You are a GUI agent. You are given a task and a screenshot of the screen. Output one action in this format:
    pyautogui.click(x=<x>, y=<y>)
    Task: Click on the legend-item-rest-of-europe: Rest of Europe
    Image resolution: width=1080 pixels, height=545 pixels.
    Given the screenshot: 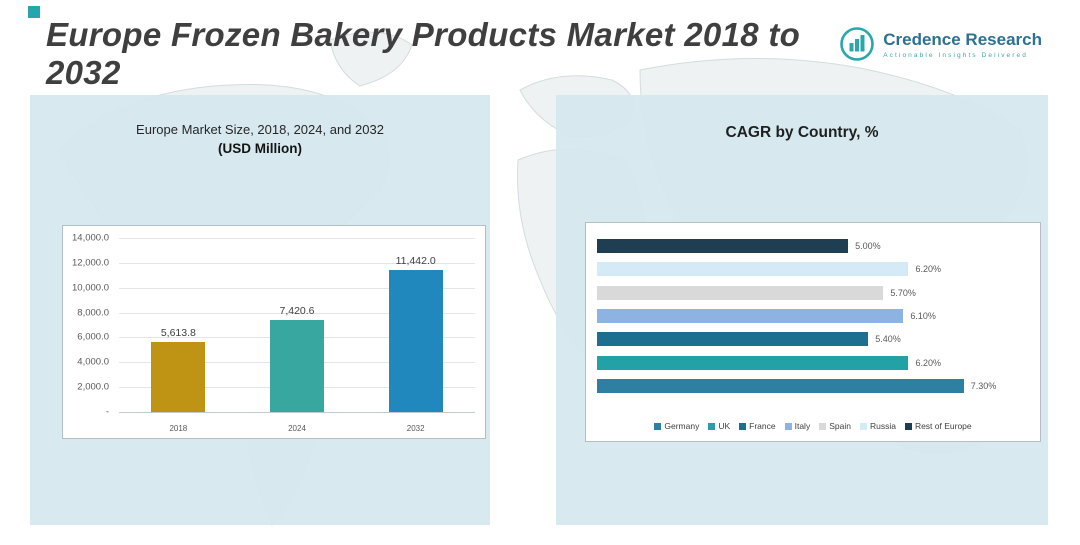 What is the action you would take?
    pyautogui.click(x=938, y=426)
    